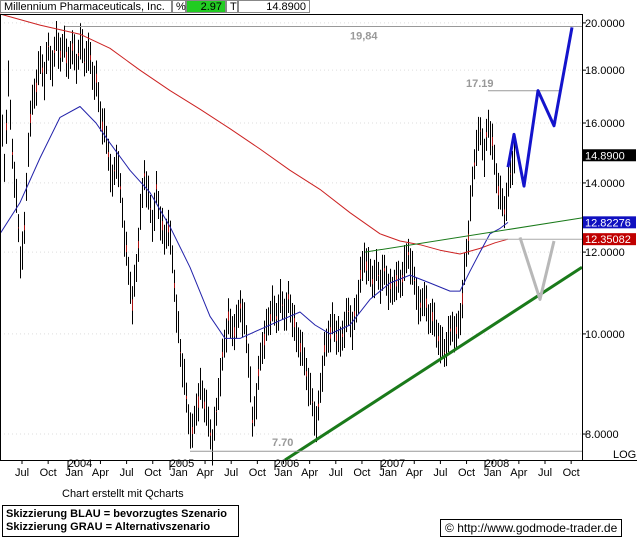 Image resolution: width=637 pixels, height=539 pixels. Describe the element at coordinates (449, 528) in the screenshot. I see `copyright-icon: ©` at that location.